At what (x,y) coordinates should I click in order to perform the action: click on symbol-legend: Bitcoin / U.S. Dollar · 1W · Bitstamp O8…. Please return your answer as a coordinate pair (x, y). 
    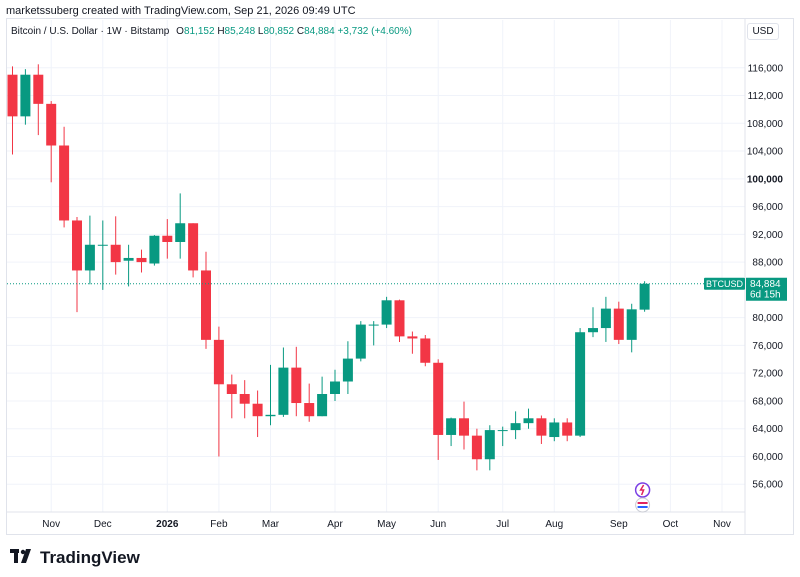
    Looking at the image, I should click on (211, 31).